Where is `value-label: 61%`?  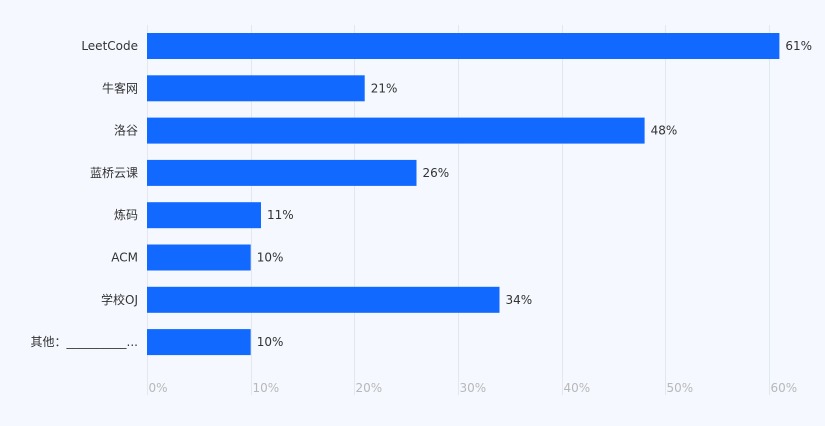 value-label: 61% is located at coordinates (798, 46).